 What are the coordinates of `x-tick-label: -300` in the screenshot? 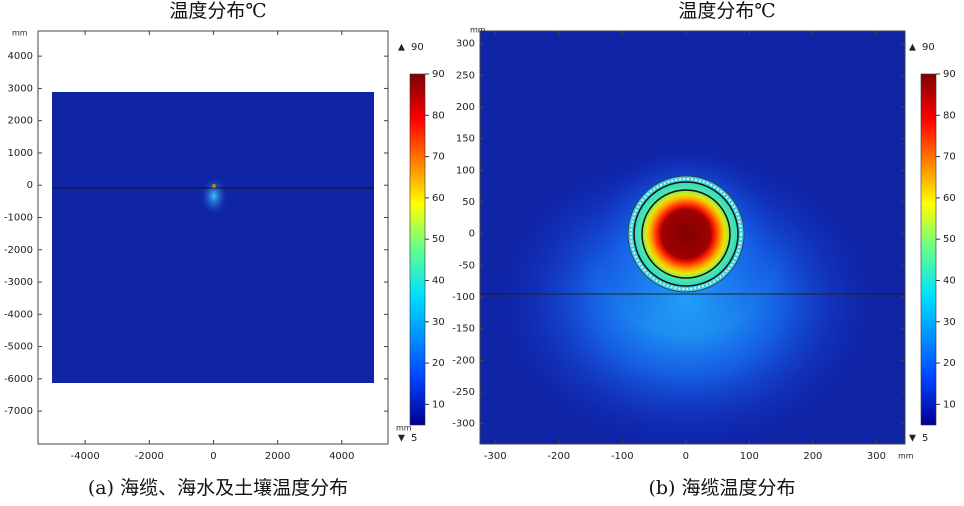 It's located at (495, 456).